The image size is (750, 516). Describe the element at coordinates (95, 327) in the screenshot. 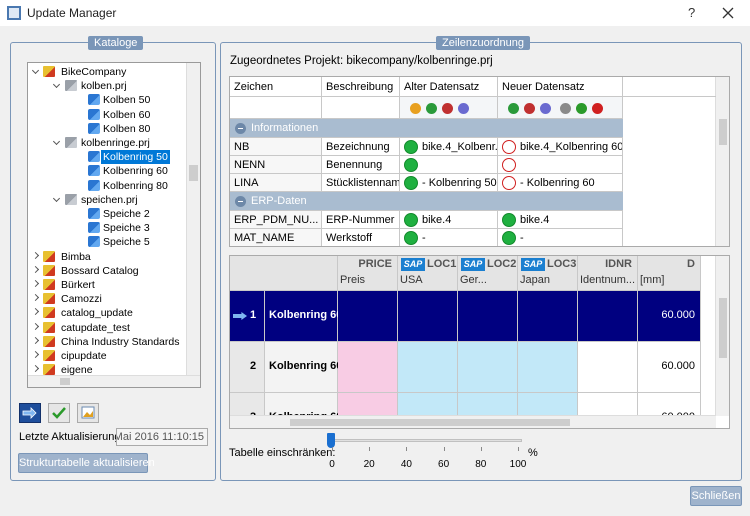

I see `tree-item: catupdate_test` at that location.